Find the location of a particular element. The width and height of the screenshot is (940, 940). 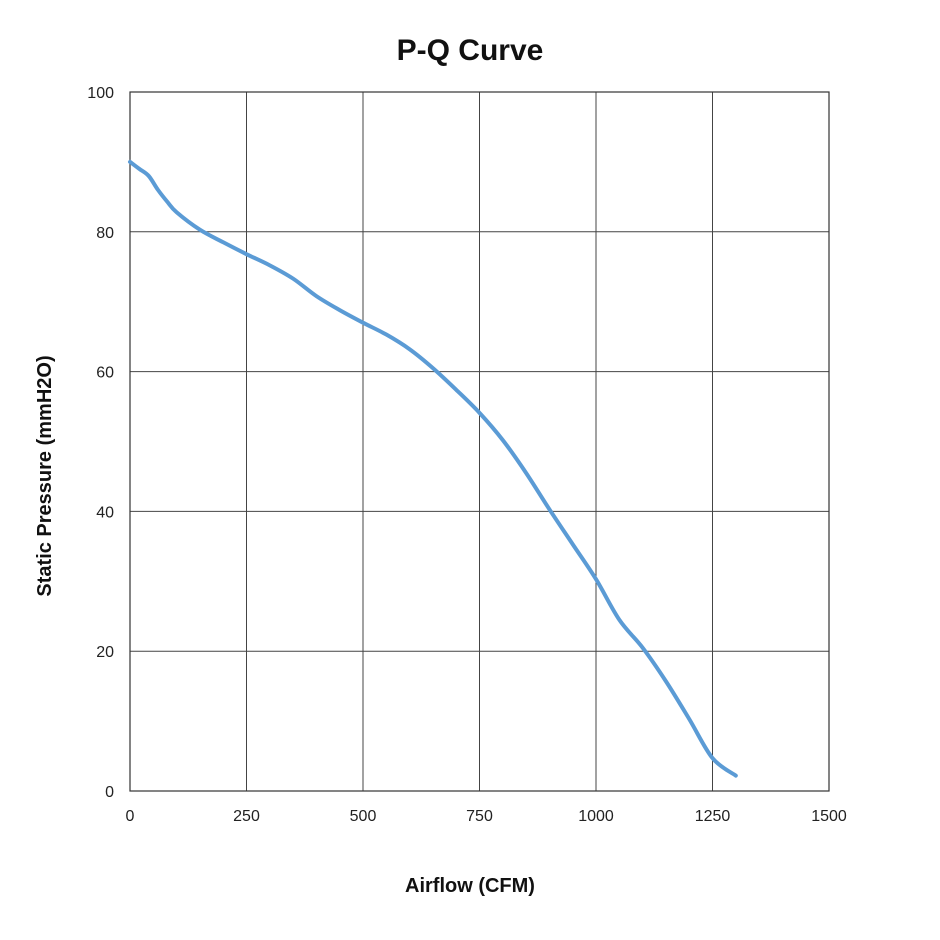

x-tick-label: 750 is located at coordinates (479, 816).